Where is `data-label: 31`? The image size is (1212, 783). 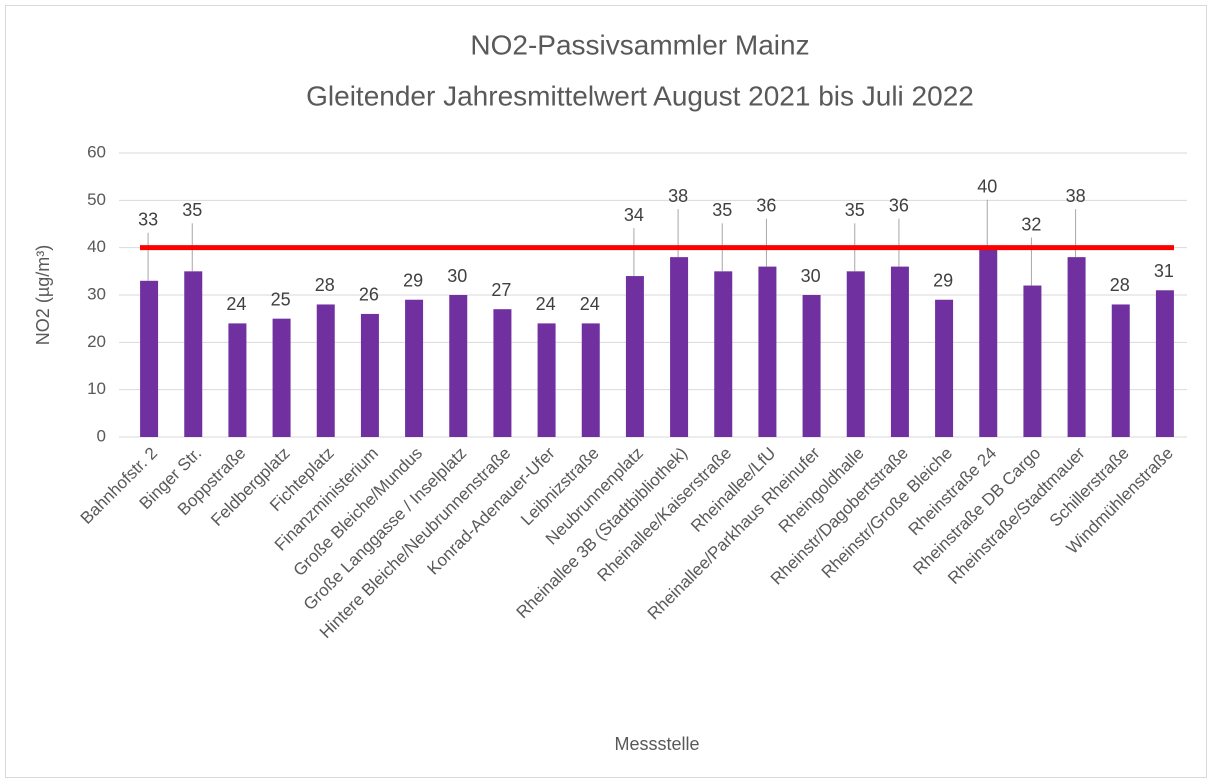 data-label: 31 is located at coordinates (1164, 271).